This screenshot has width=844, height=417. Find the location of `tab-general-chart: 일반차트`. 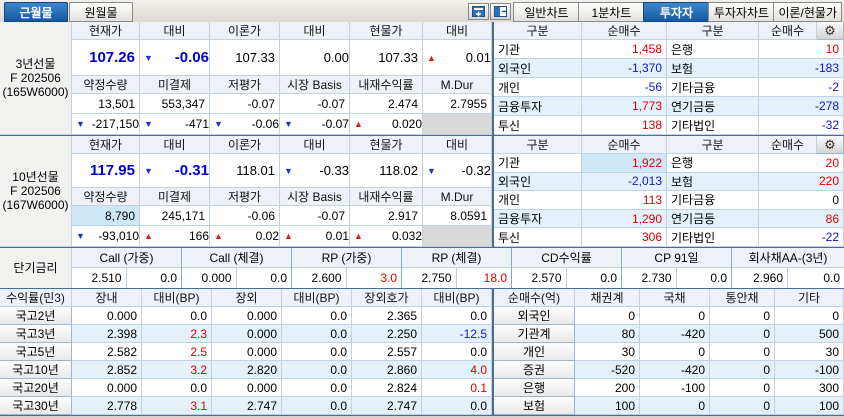

tab-general-chart: 일반차트 is located at coordinates (546, 12).